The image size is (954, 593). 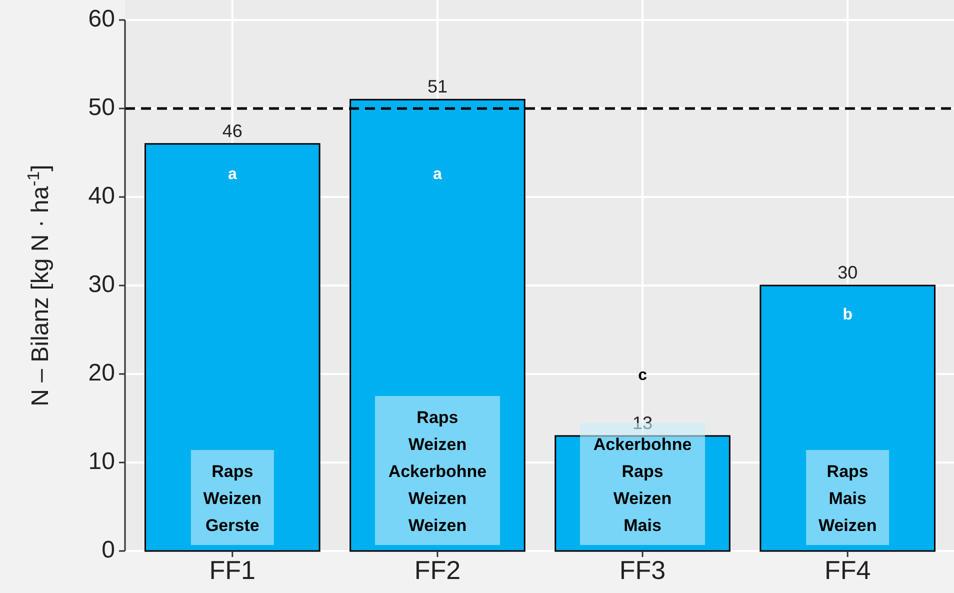 What do you see at coordinates (101, 196) in the screenshot?
I see `y-tick-label: 40` at bounding box center [101, 196].